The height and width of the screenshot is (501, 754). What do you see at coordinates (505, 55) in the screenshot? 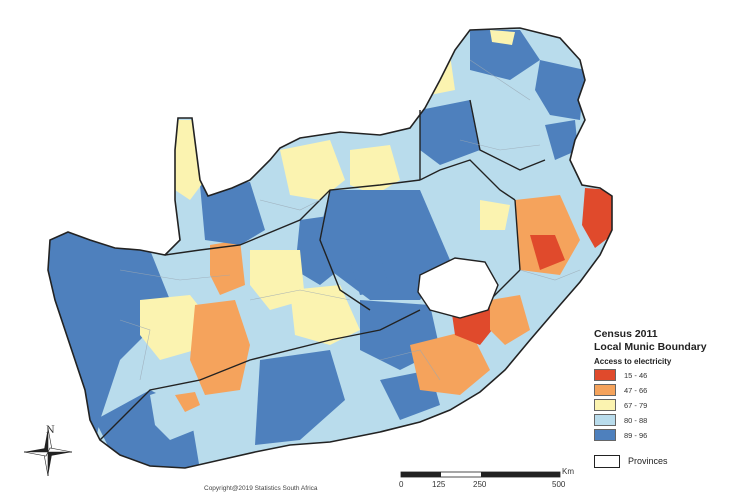
I see `municipality-limpopo-north` at bounding box center [505, 55].